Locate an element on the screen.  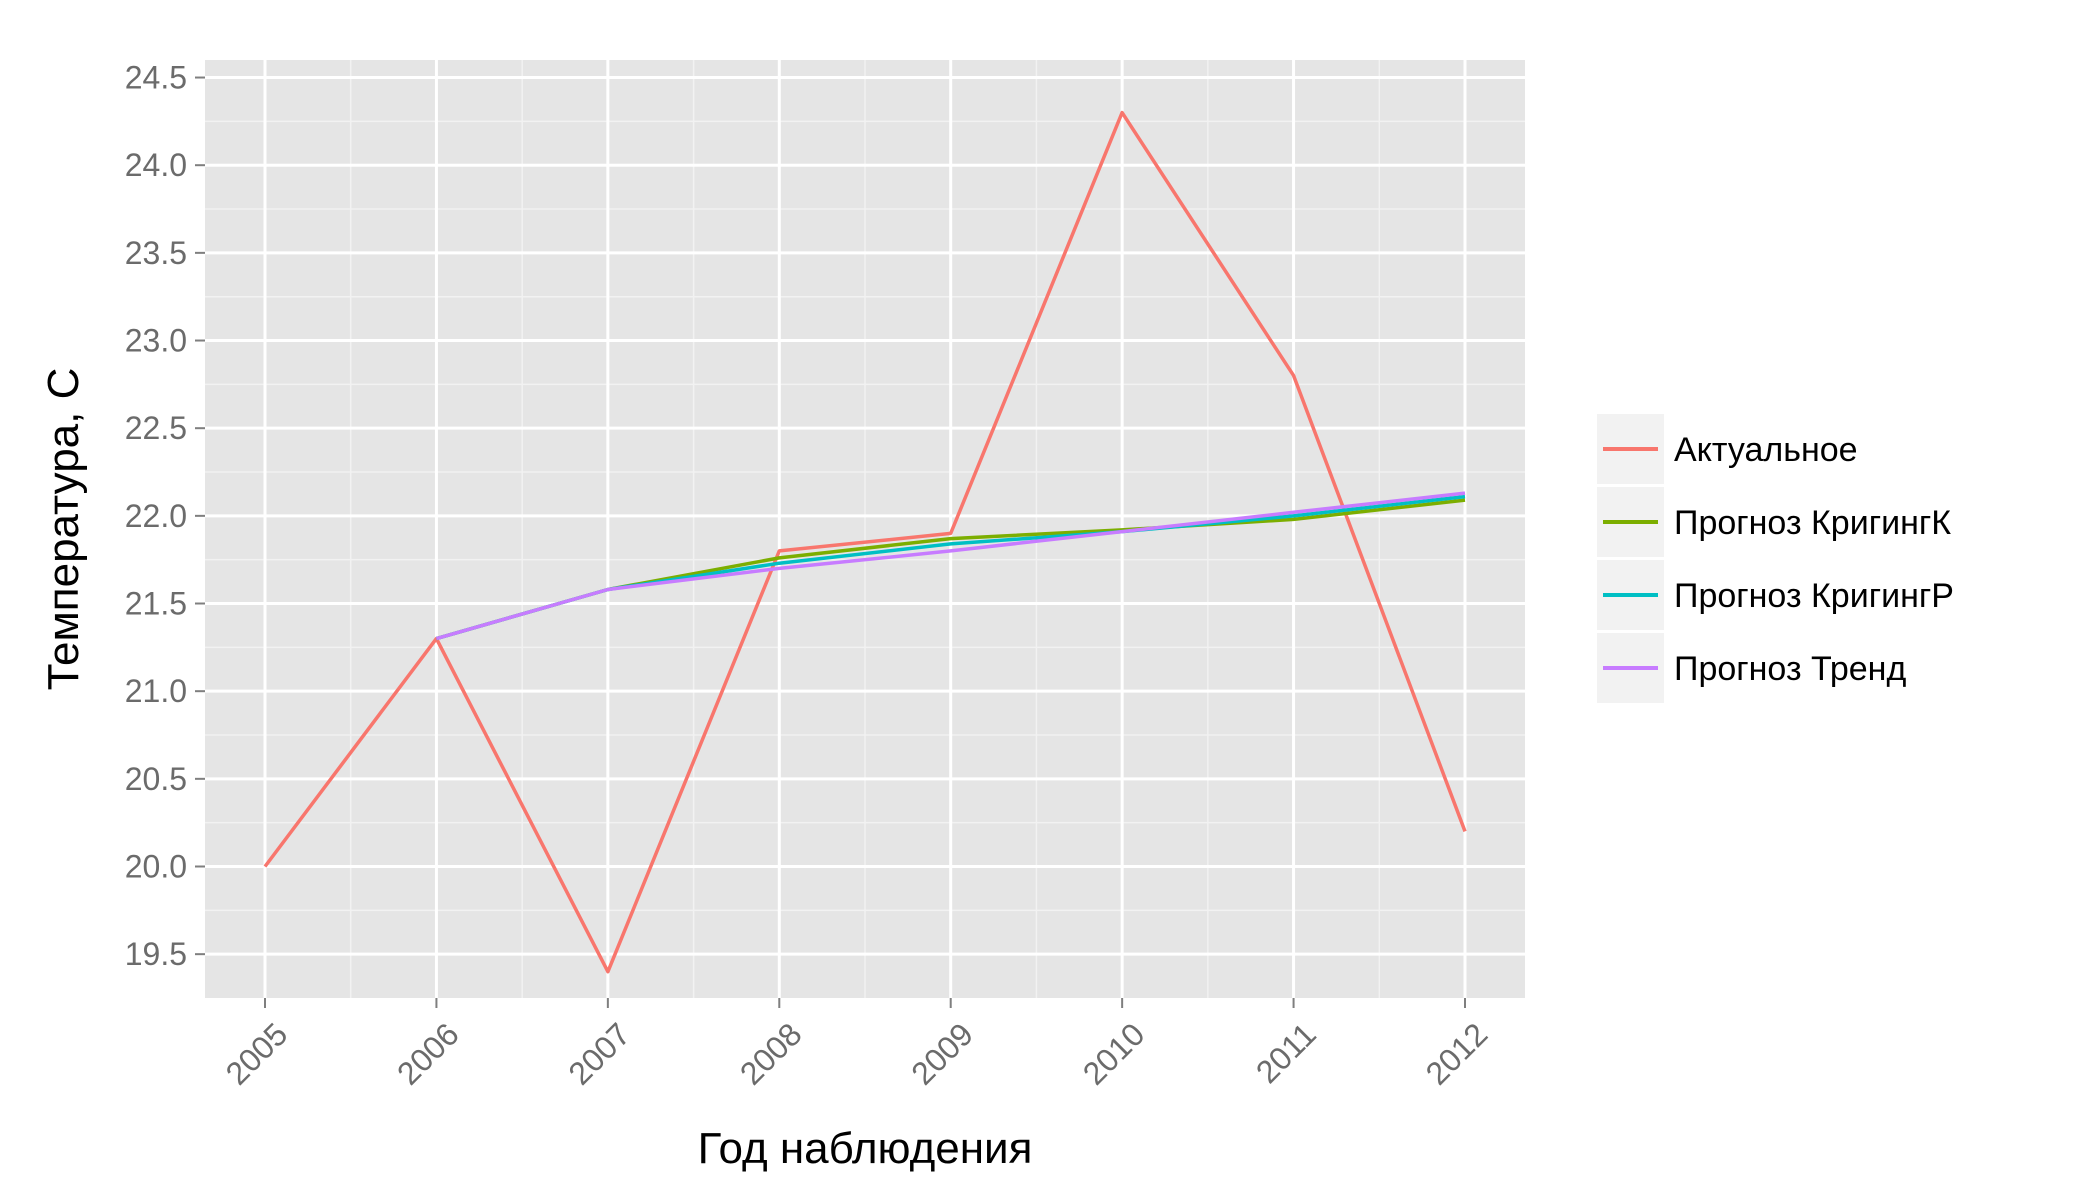
y-tick-label: 24.5 is located at coordinates (156, 78).